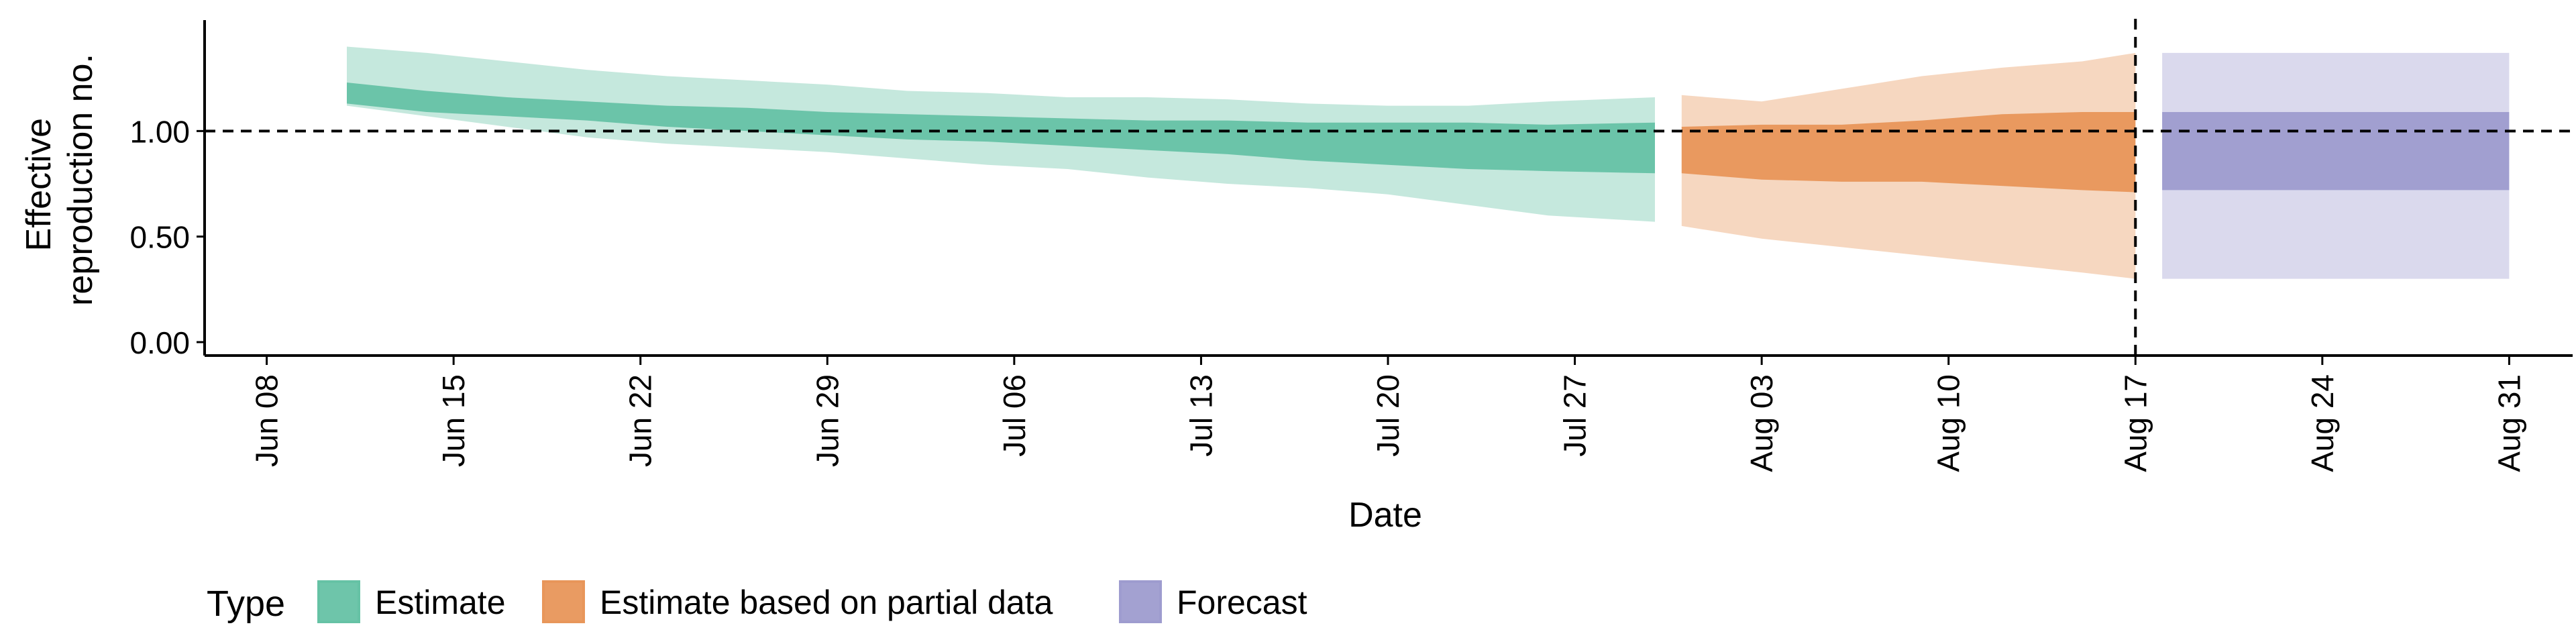  Describe the element at coordinates (563, 601) in the screenshot. I see `legend-key-estimate-based-on-partial-data` at that location.